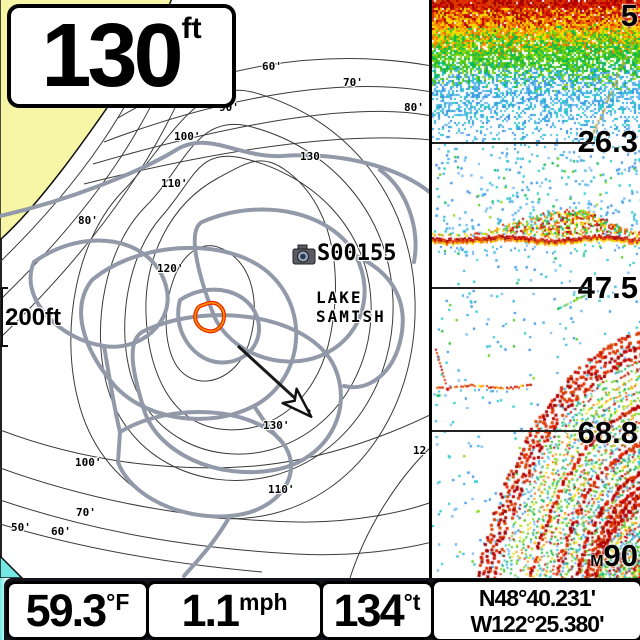  Describe the element at coordinates (537, 597) in the screenshot. I see `latitude-value: N48°40.231'` at that location.